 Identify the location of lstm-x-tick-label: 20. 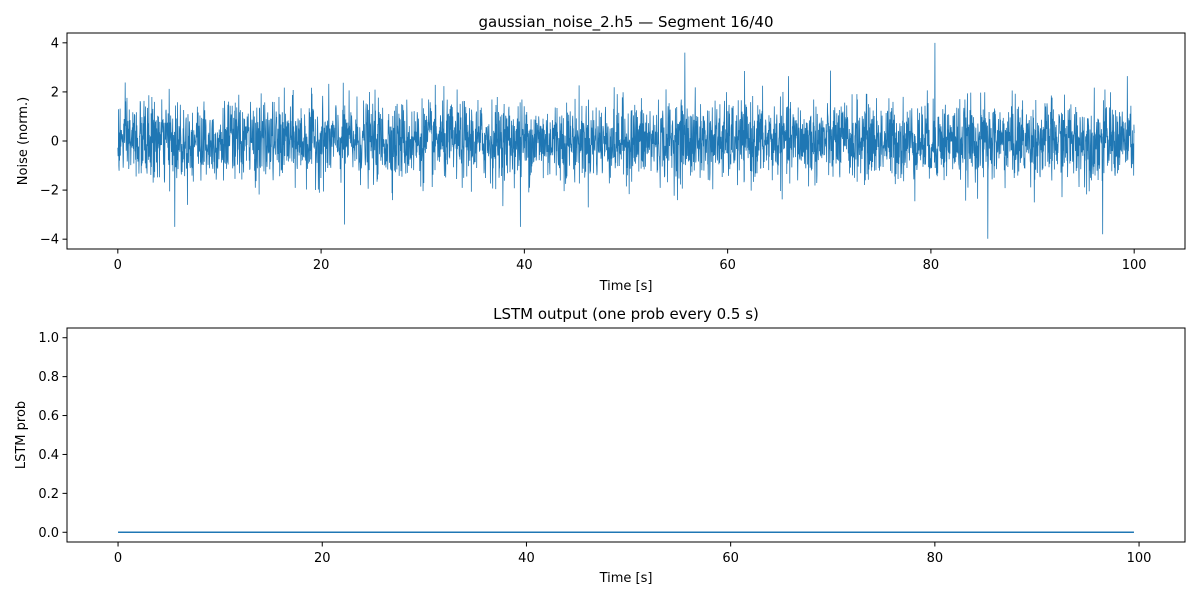
(322, 558).